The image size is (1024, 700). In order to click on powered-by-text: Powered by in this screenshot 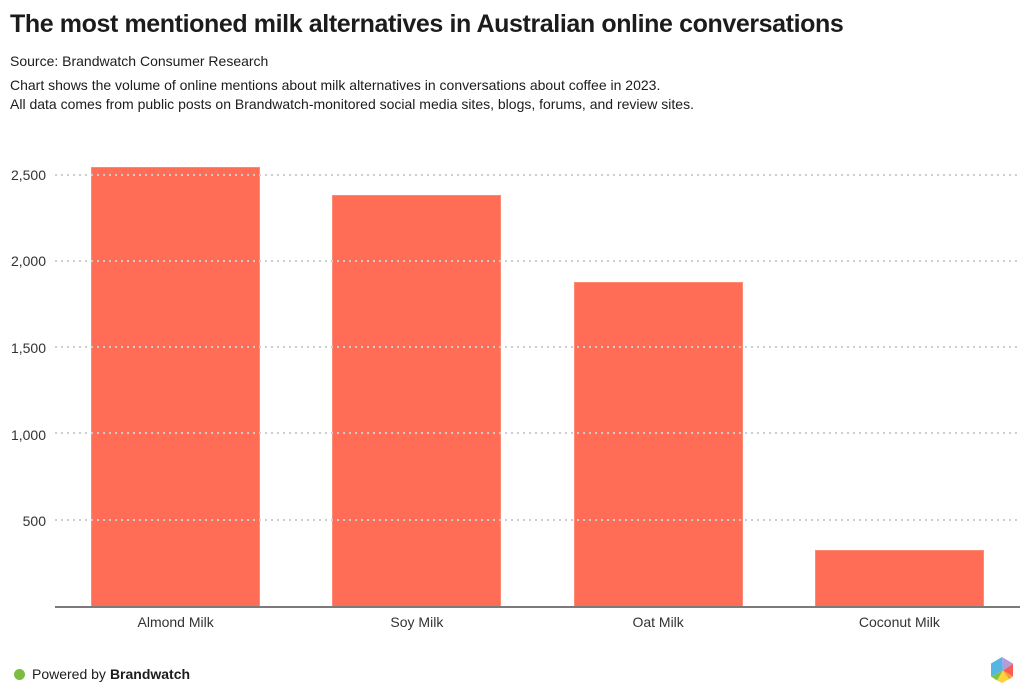, I will do `click(69, 674)`.